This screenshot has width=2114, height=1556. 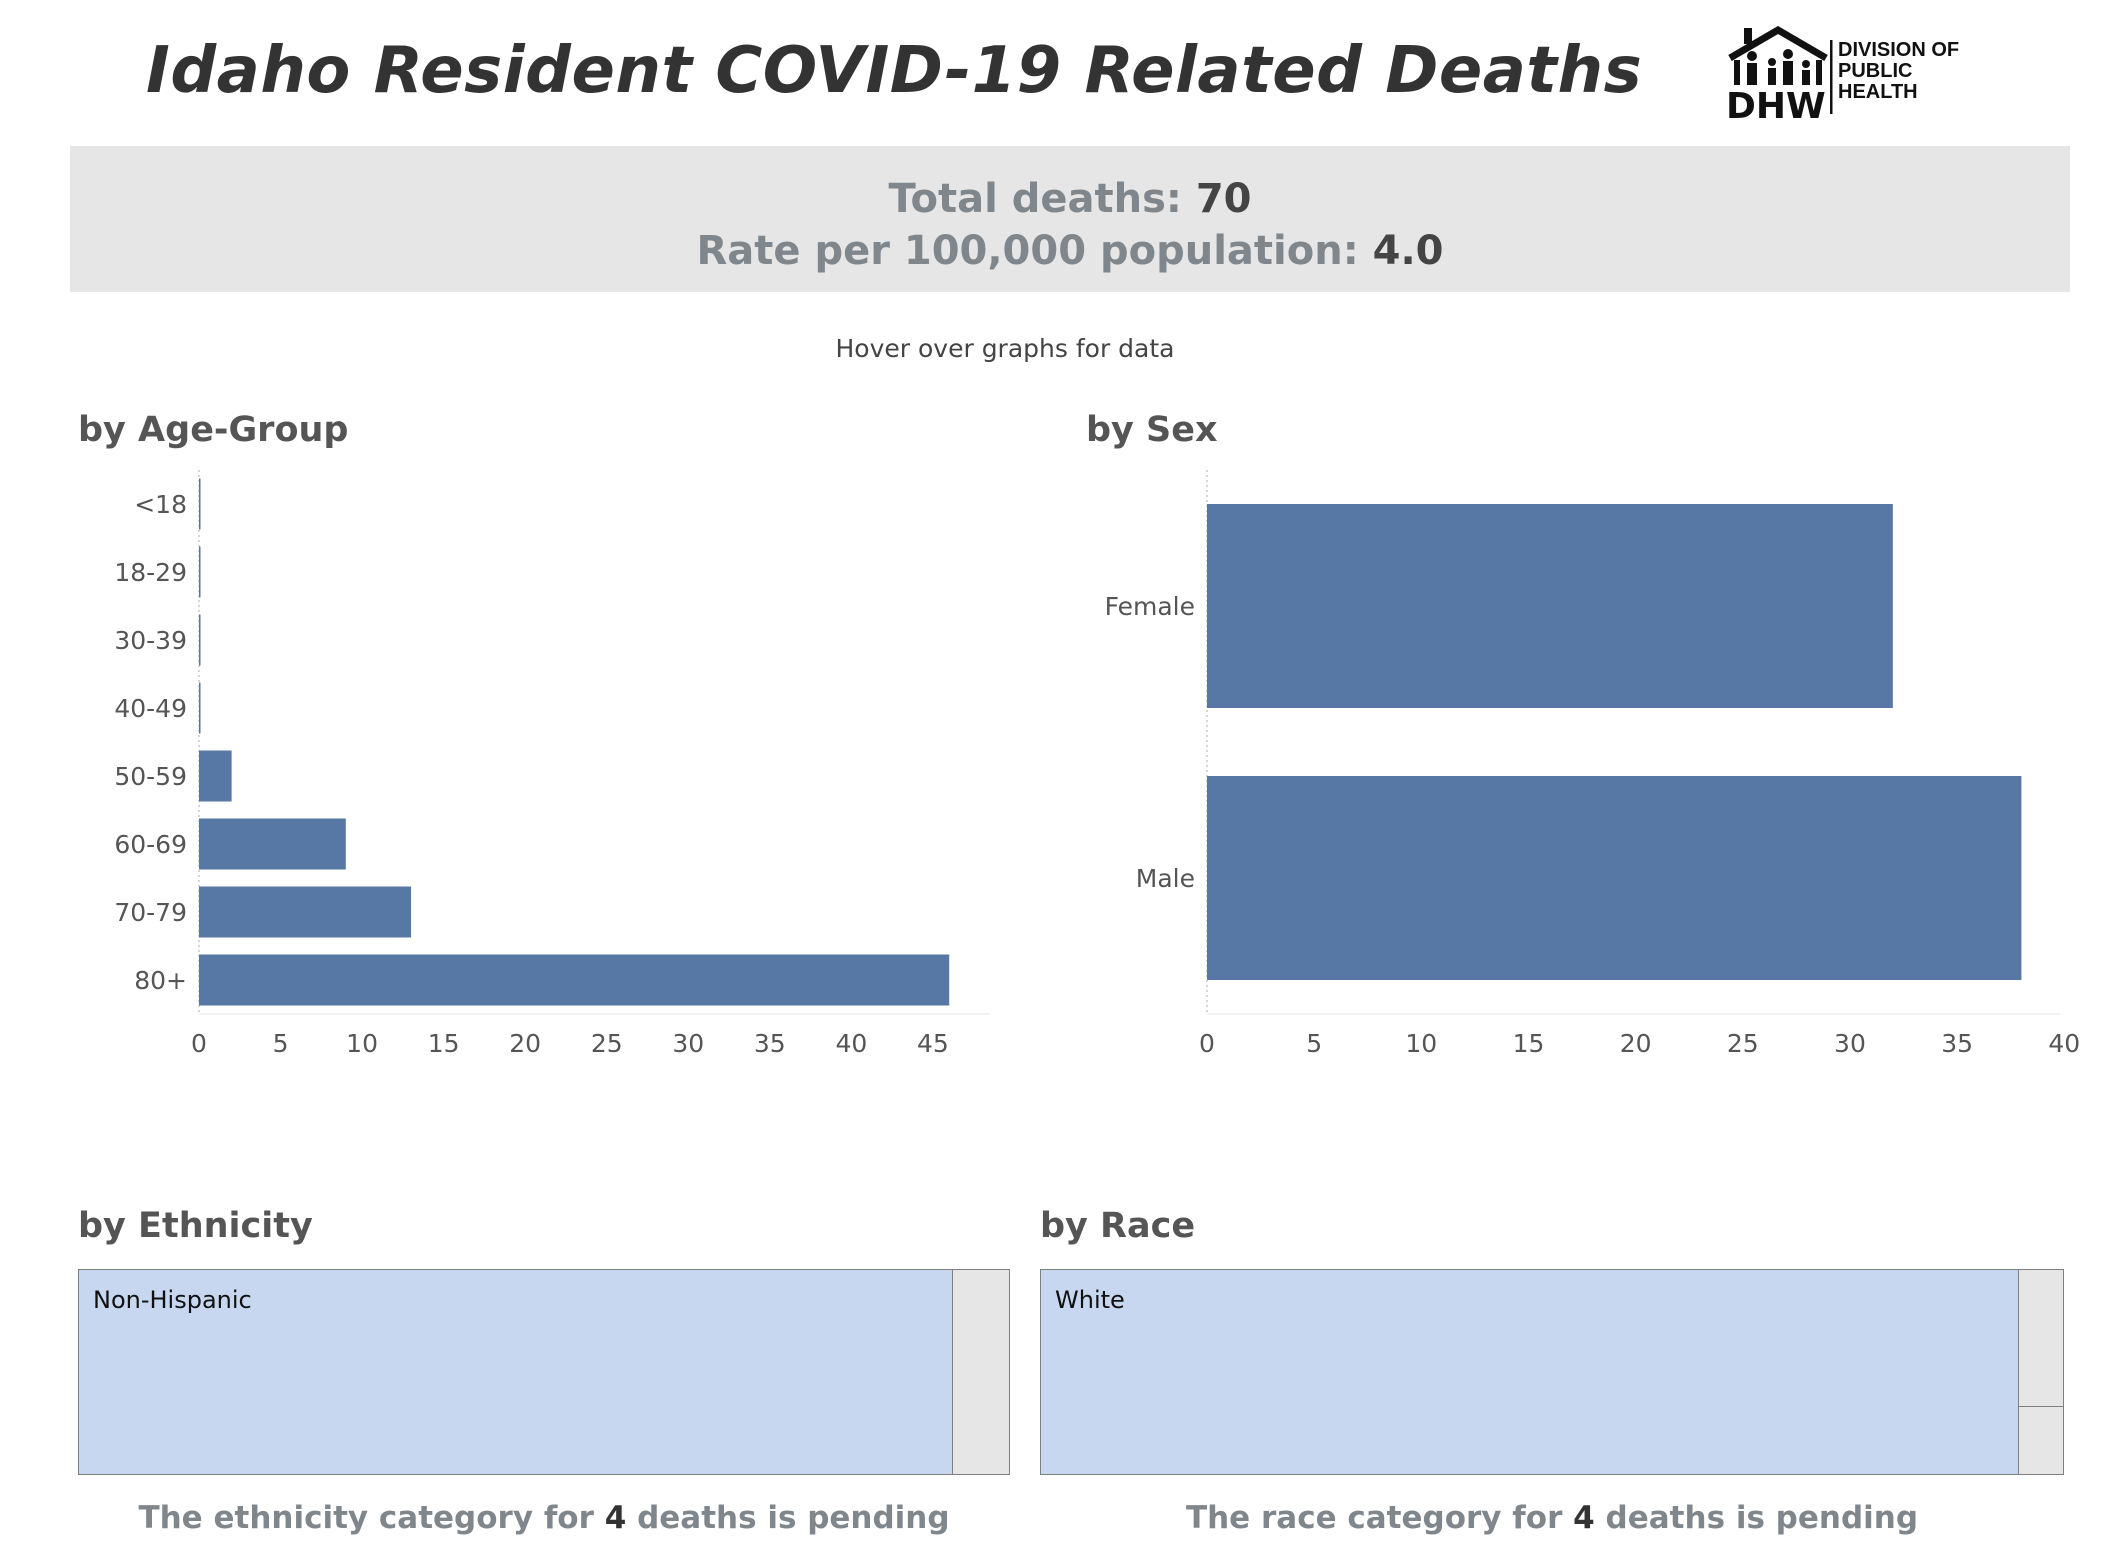 I want to click on treemap-label: Non-Hispanic, so click(x=172, y=1300).